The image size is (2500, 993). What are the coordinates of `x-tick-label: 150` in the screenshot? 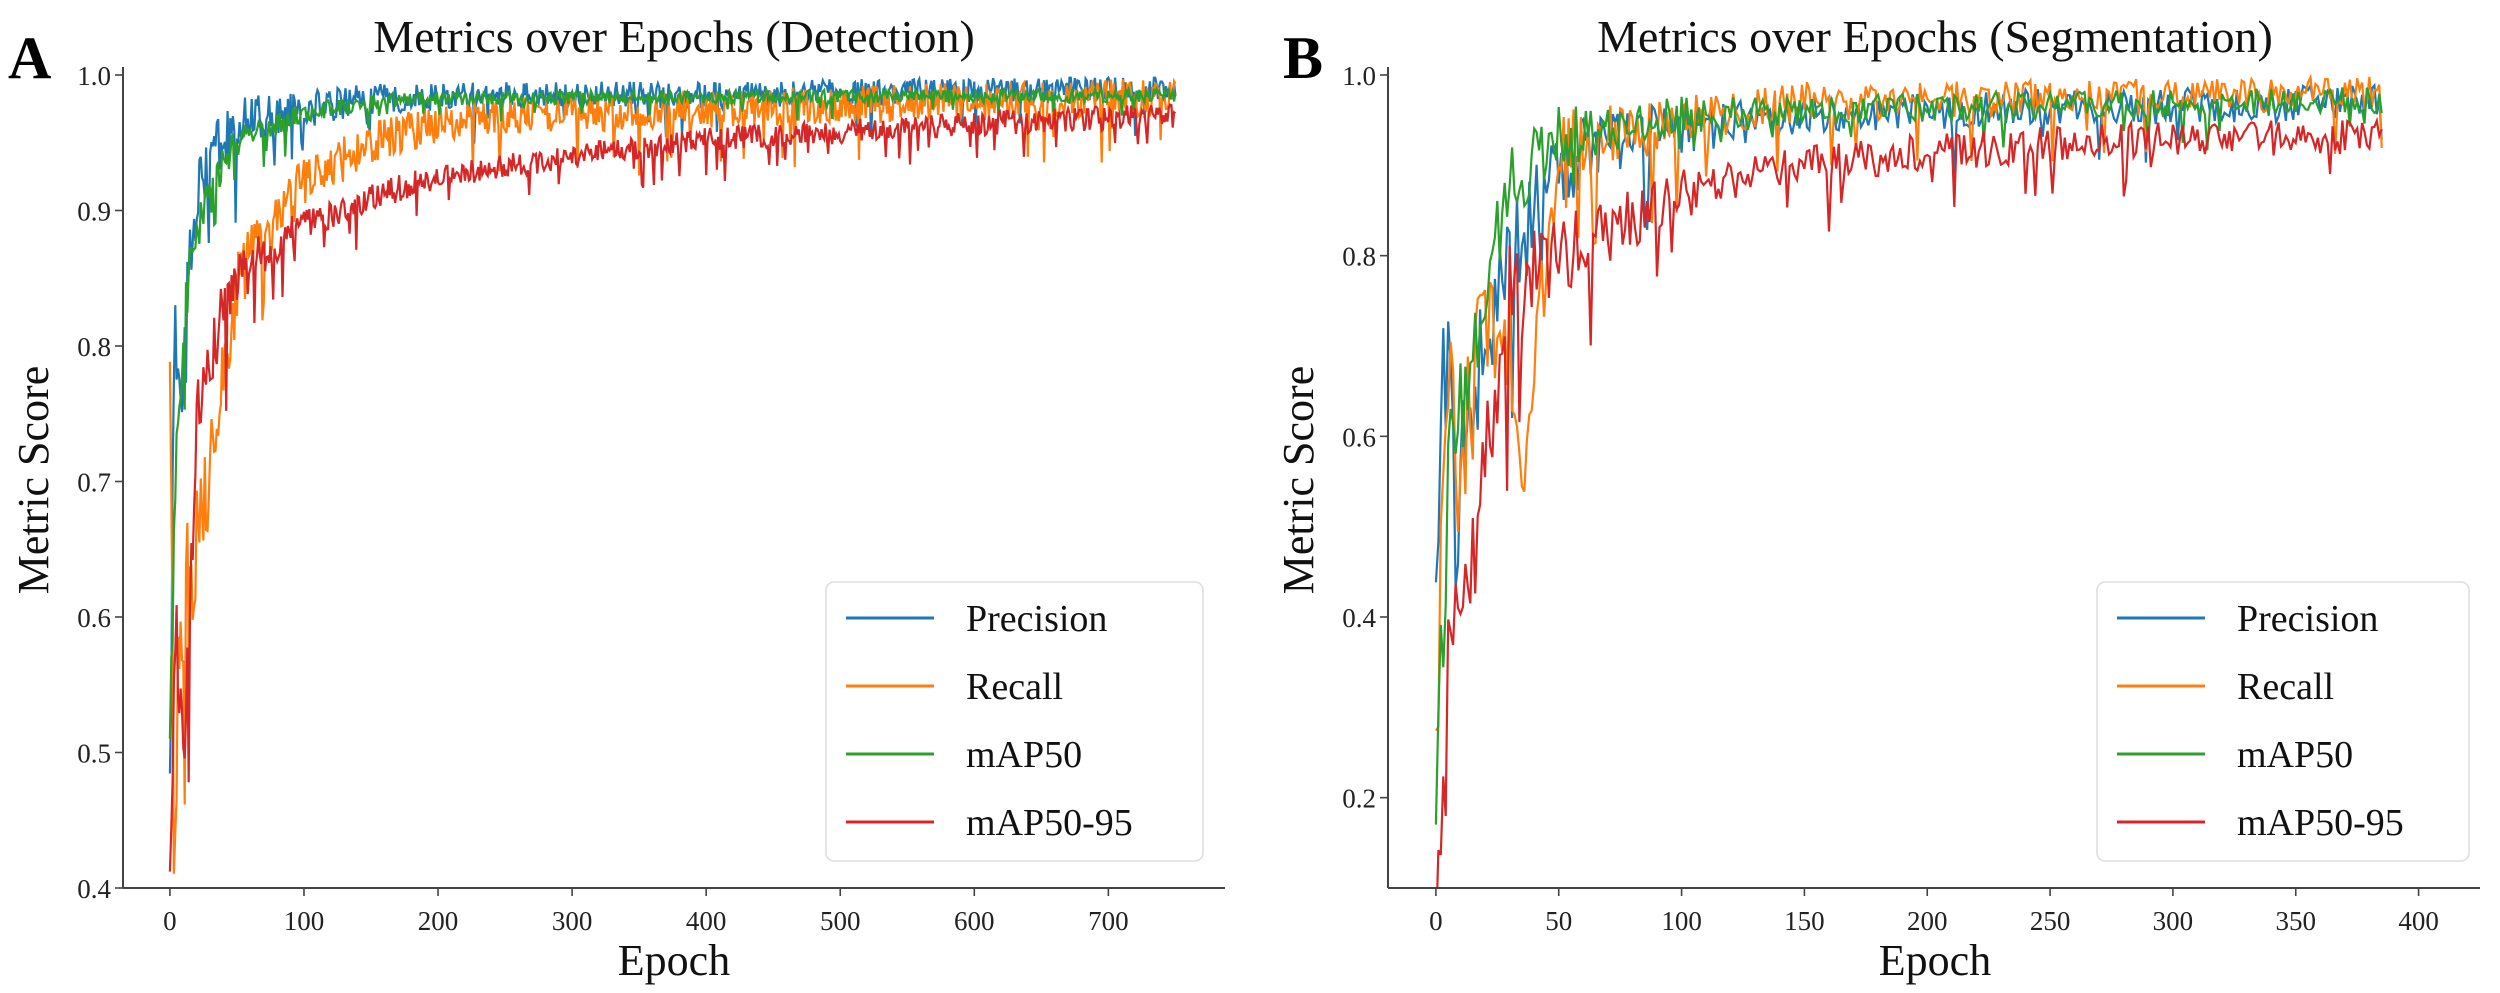 It's located at (1804, 921).